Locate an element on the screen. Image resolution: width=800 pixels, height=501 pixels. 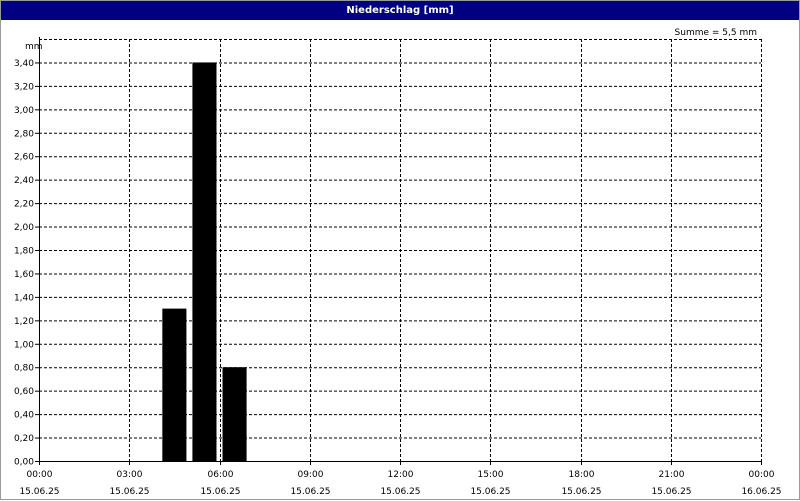
x-tick-time-label: 09:00 is located at coordinates (311, 475).